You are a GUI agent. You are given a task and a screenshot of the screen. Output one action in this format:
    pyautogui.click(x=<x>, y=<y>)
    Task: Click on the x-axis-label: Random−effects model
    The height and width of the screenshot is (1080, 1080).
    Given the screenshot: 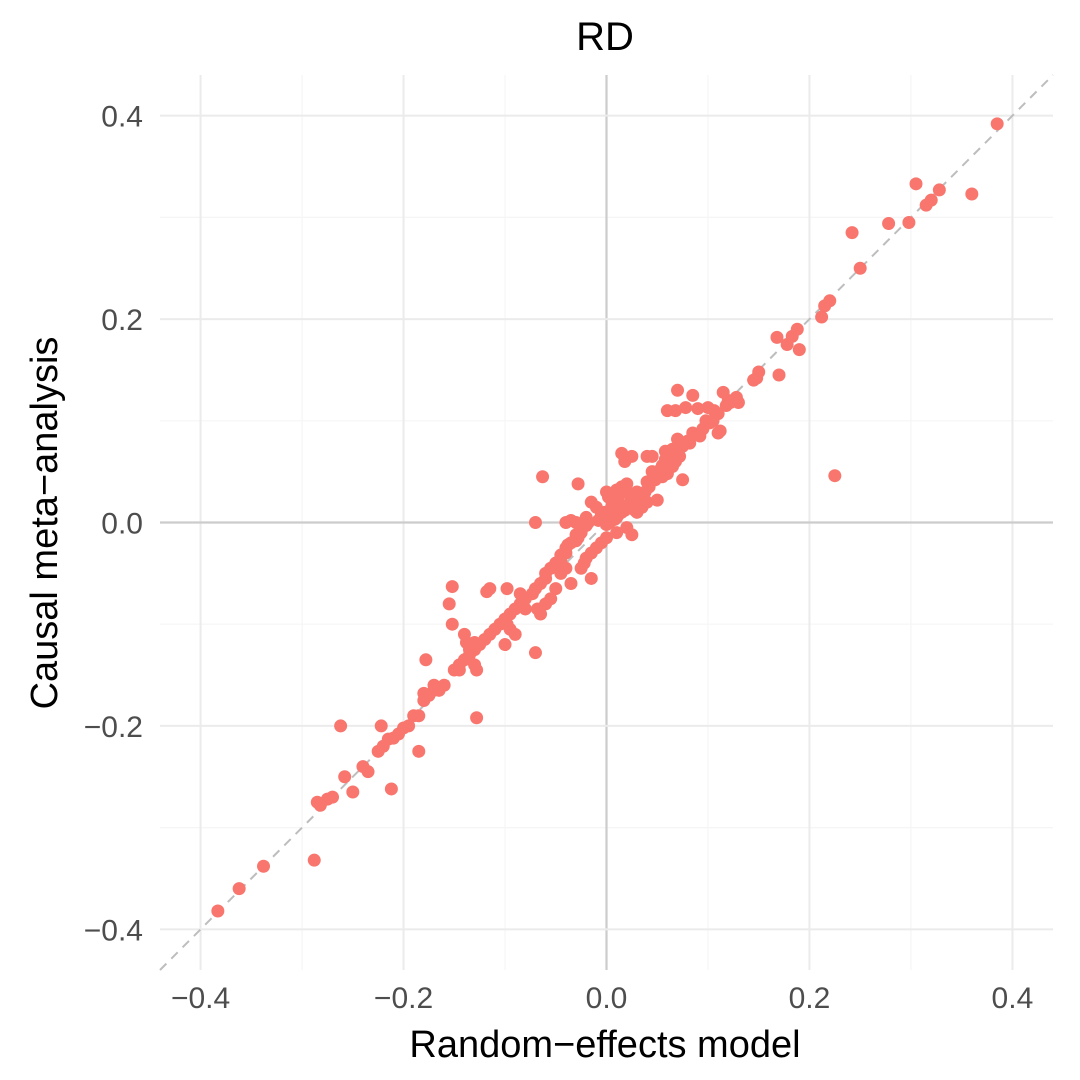 What is the action you would take?
    pyautogui.click(x=604, y=1045)
    